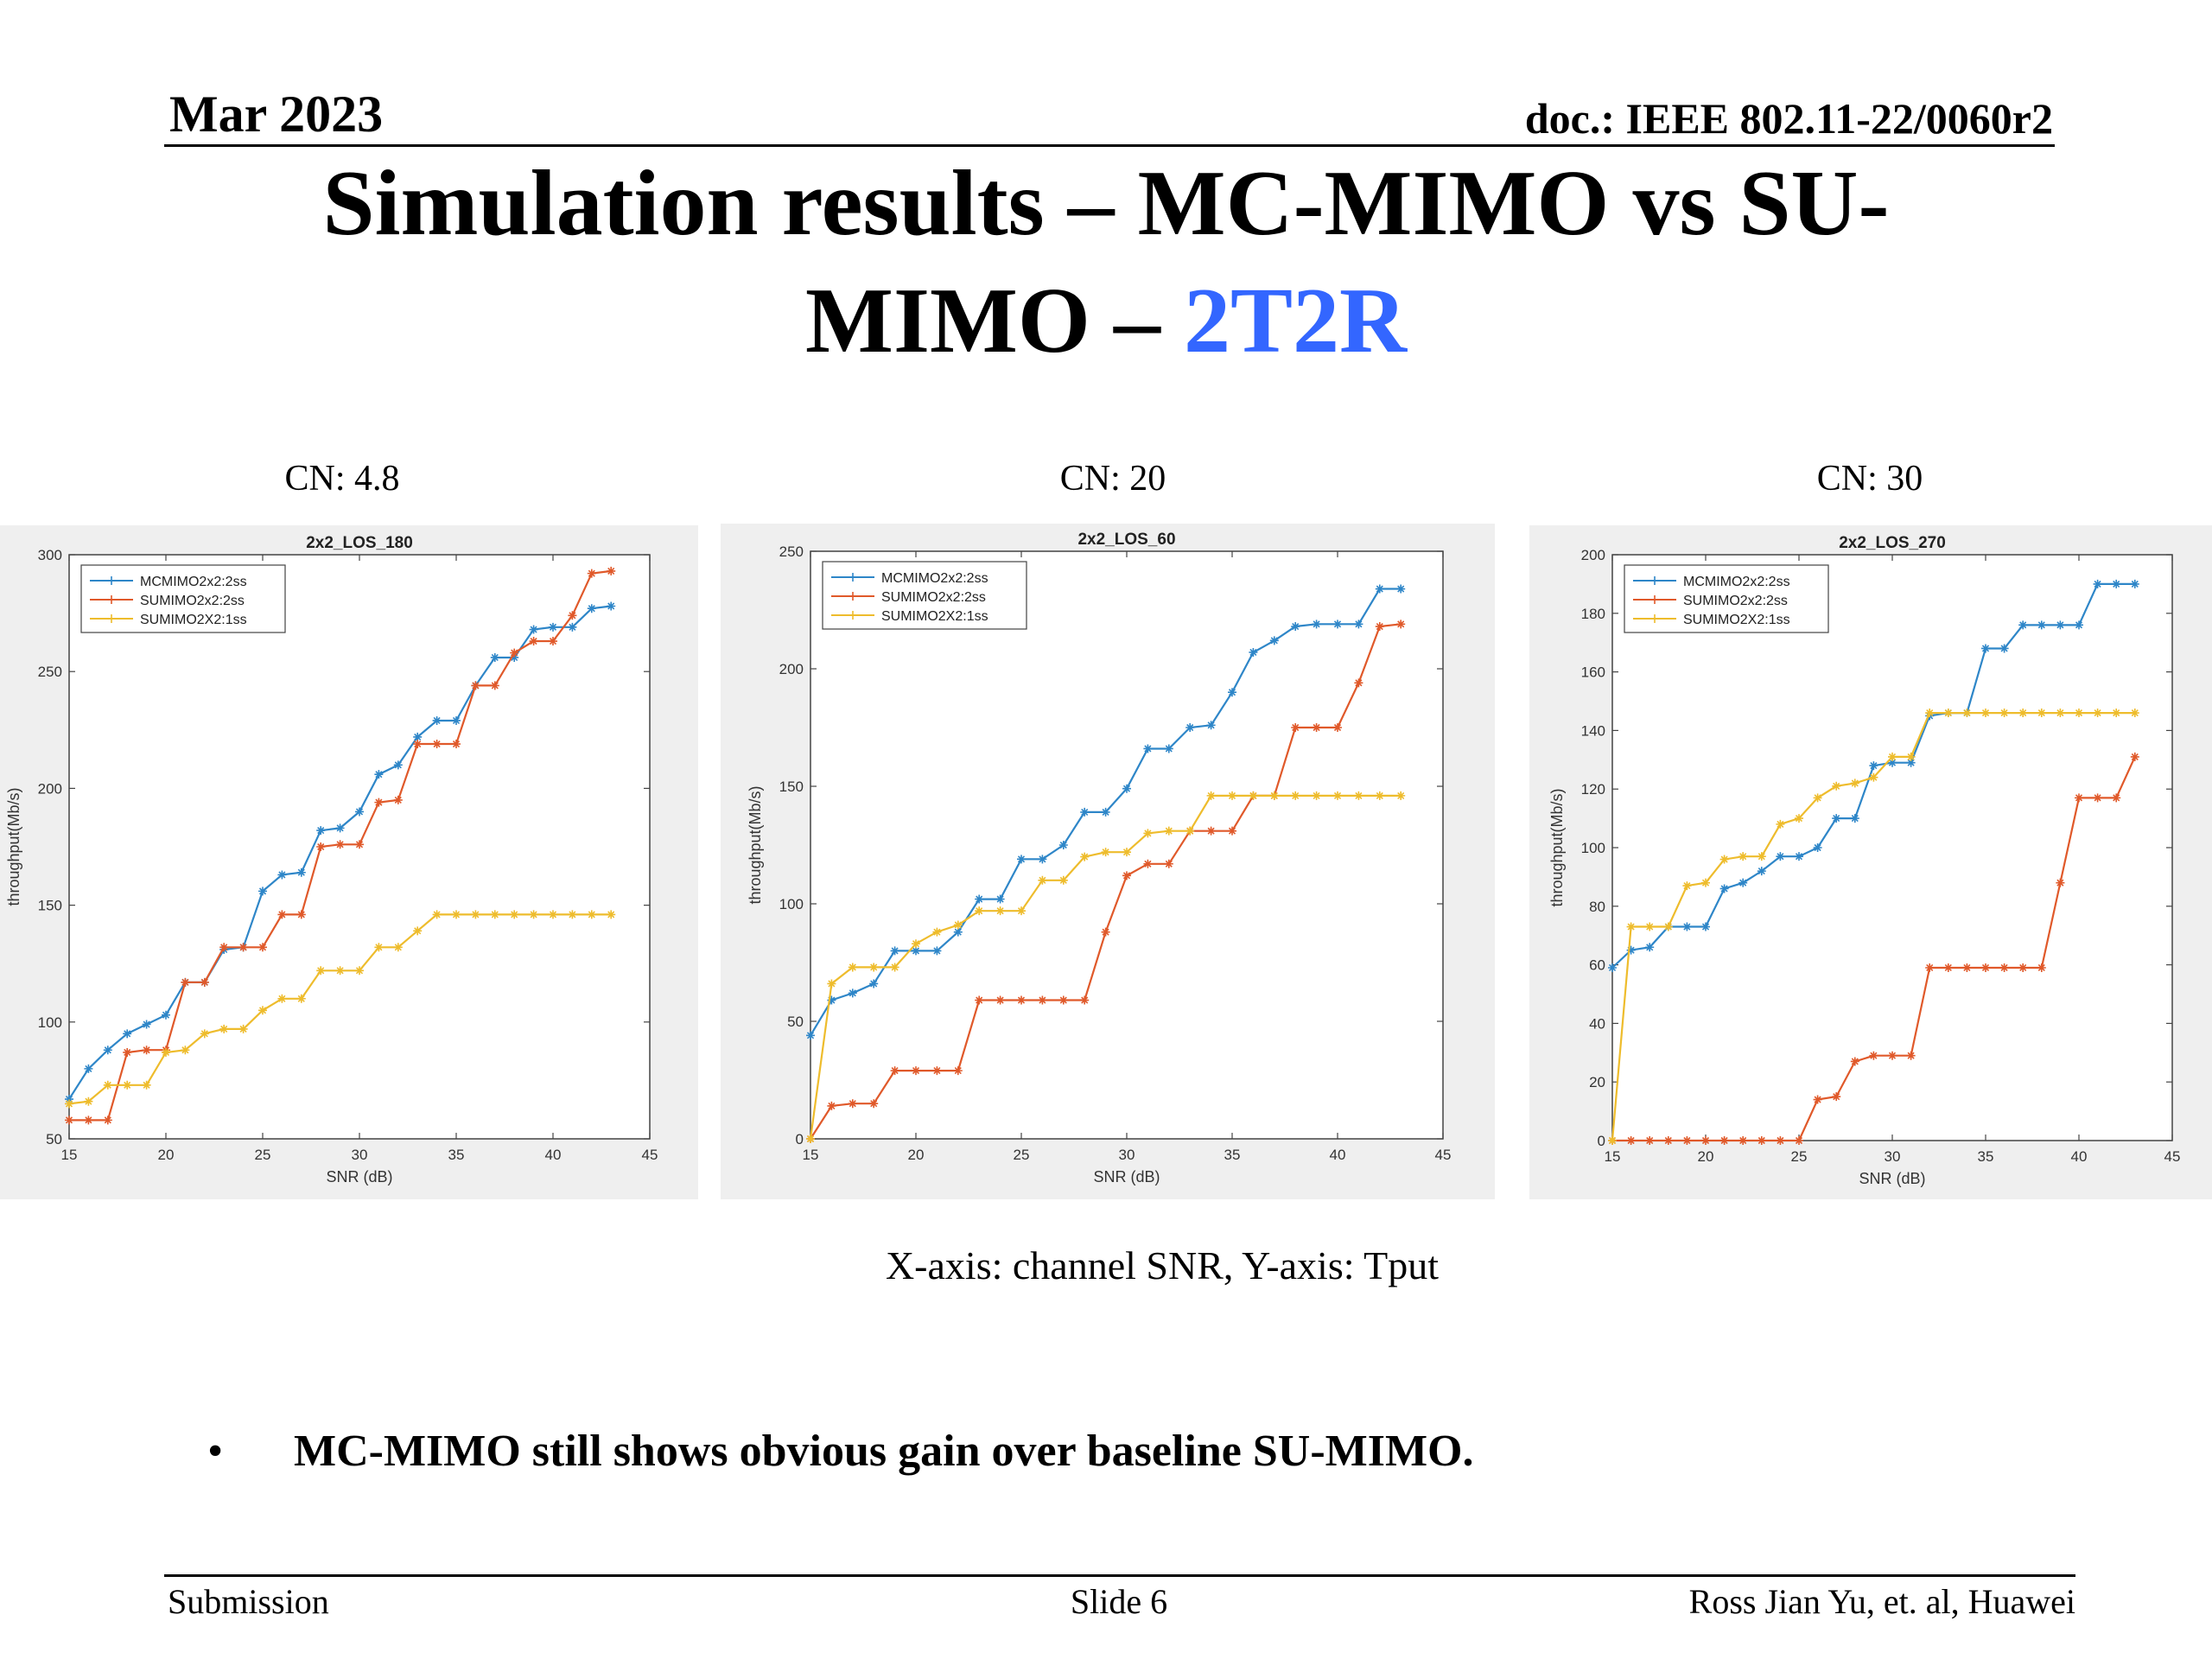  I want to click on footer-author: Ross Jian Yu, et. al, Huawei, so click(1881, 1601).